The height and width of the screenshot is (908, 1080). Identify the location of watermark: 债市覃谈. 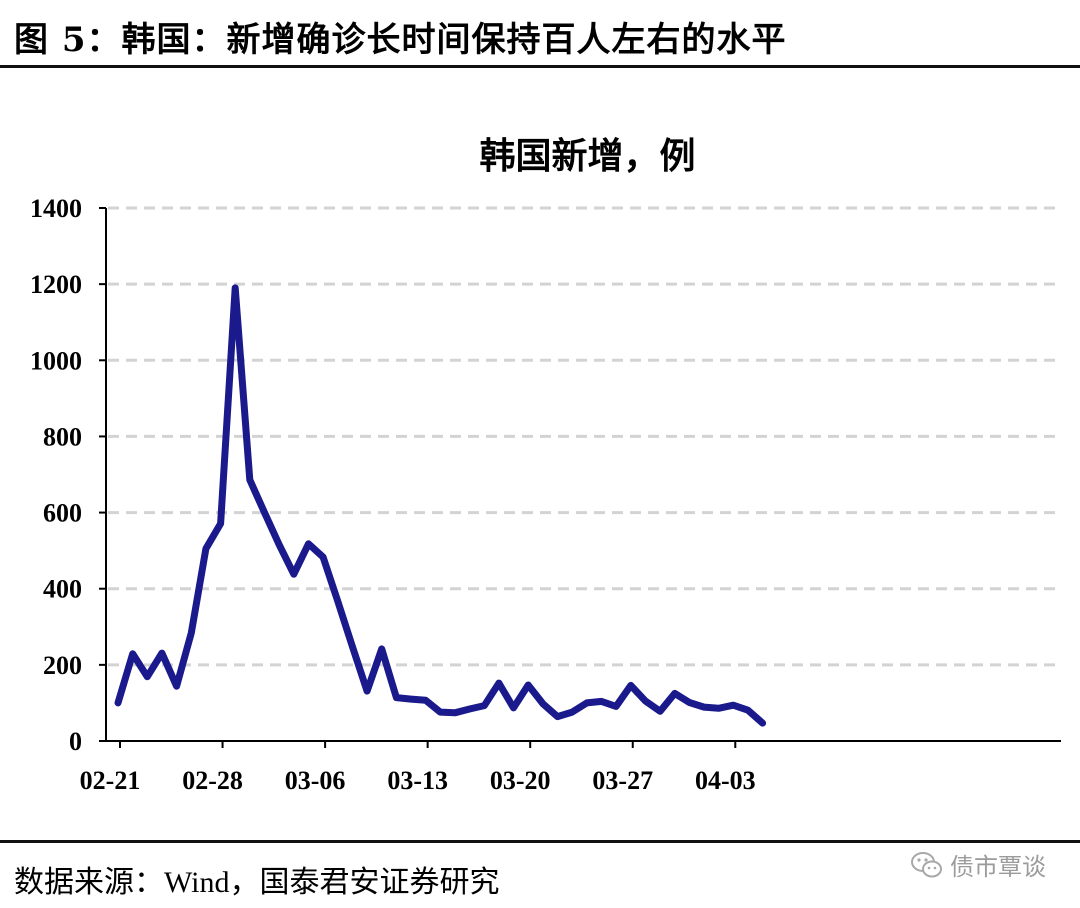
(978, 864).